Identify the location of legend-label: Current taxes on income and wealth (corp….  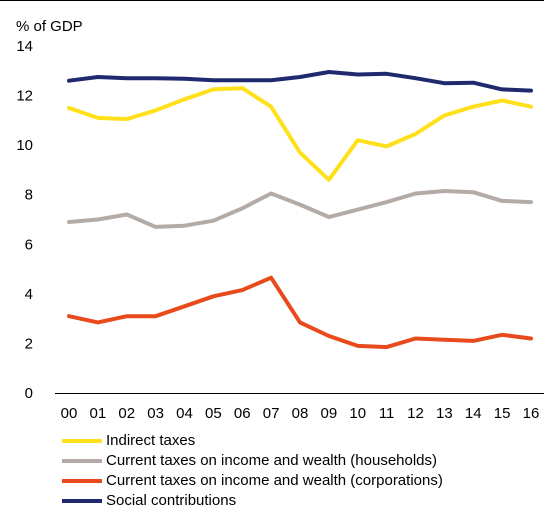
(274, 480).